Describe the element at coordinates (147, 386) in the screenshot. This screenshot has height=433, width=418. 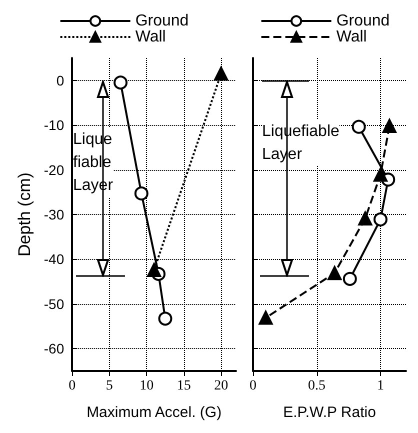
I see `x-tick-label: 10` at that location.